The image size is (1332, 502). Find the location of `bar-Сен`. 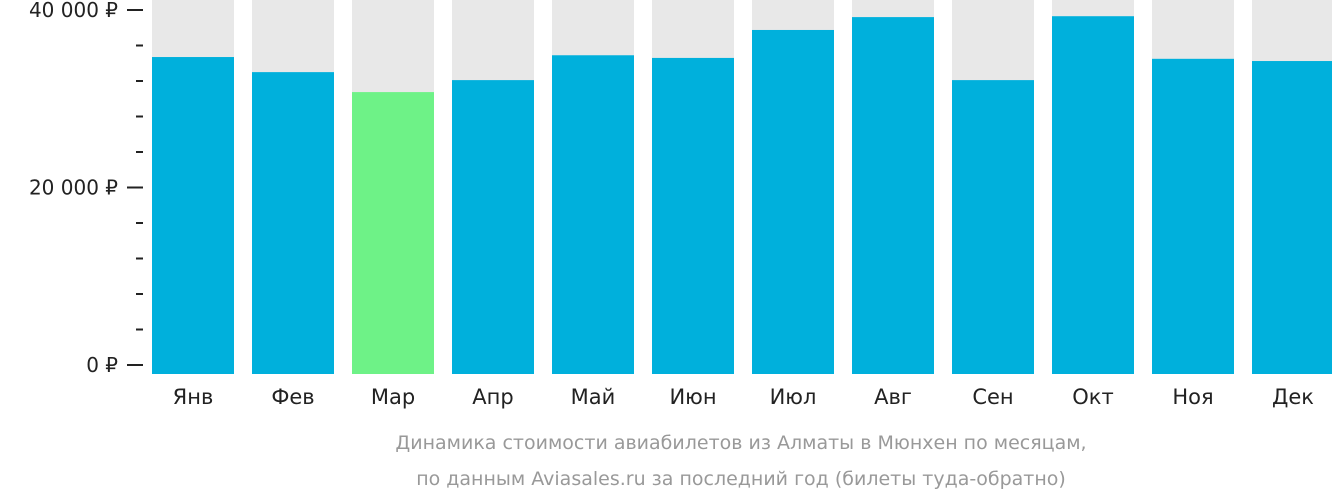

bar-Сен is located at coordinates (993, 227).